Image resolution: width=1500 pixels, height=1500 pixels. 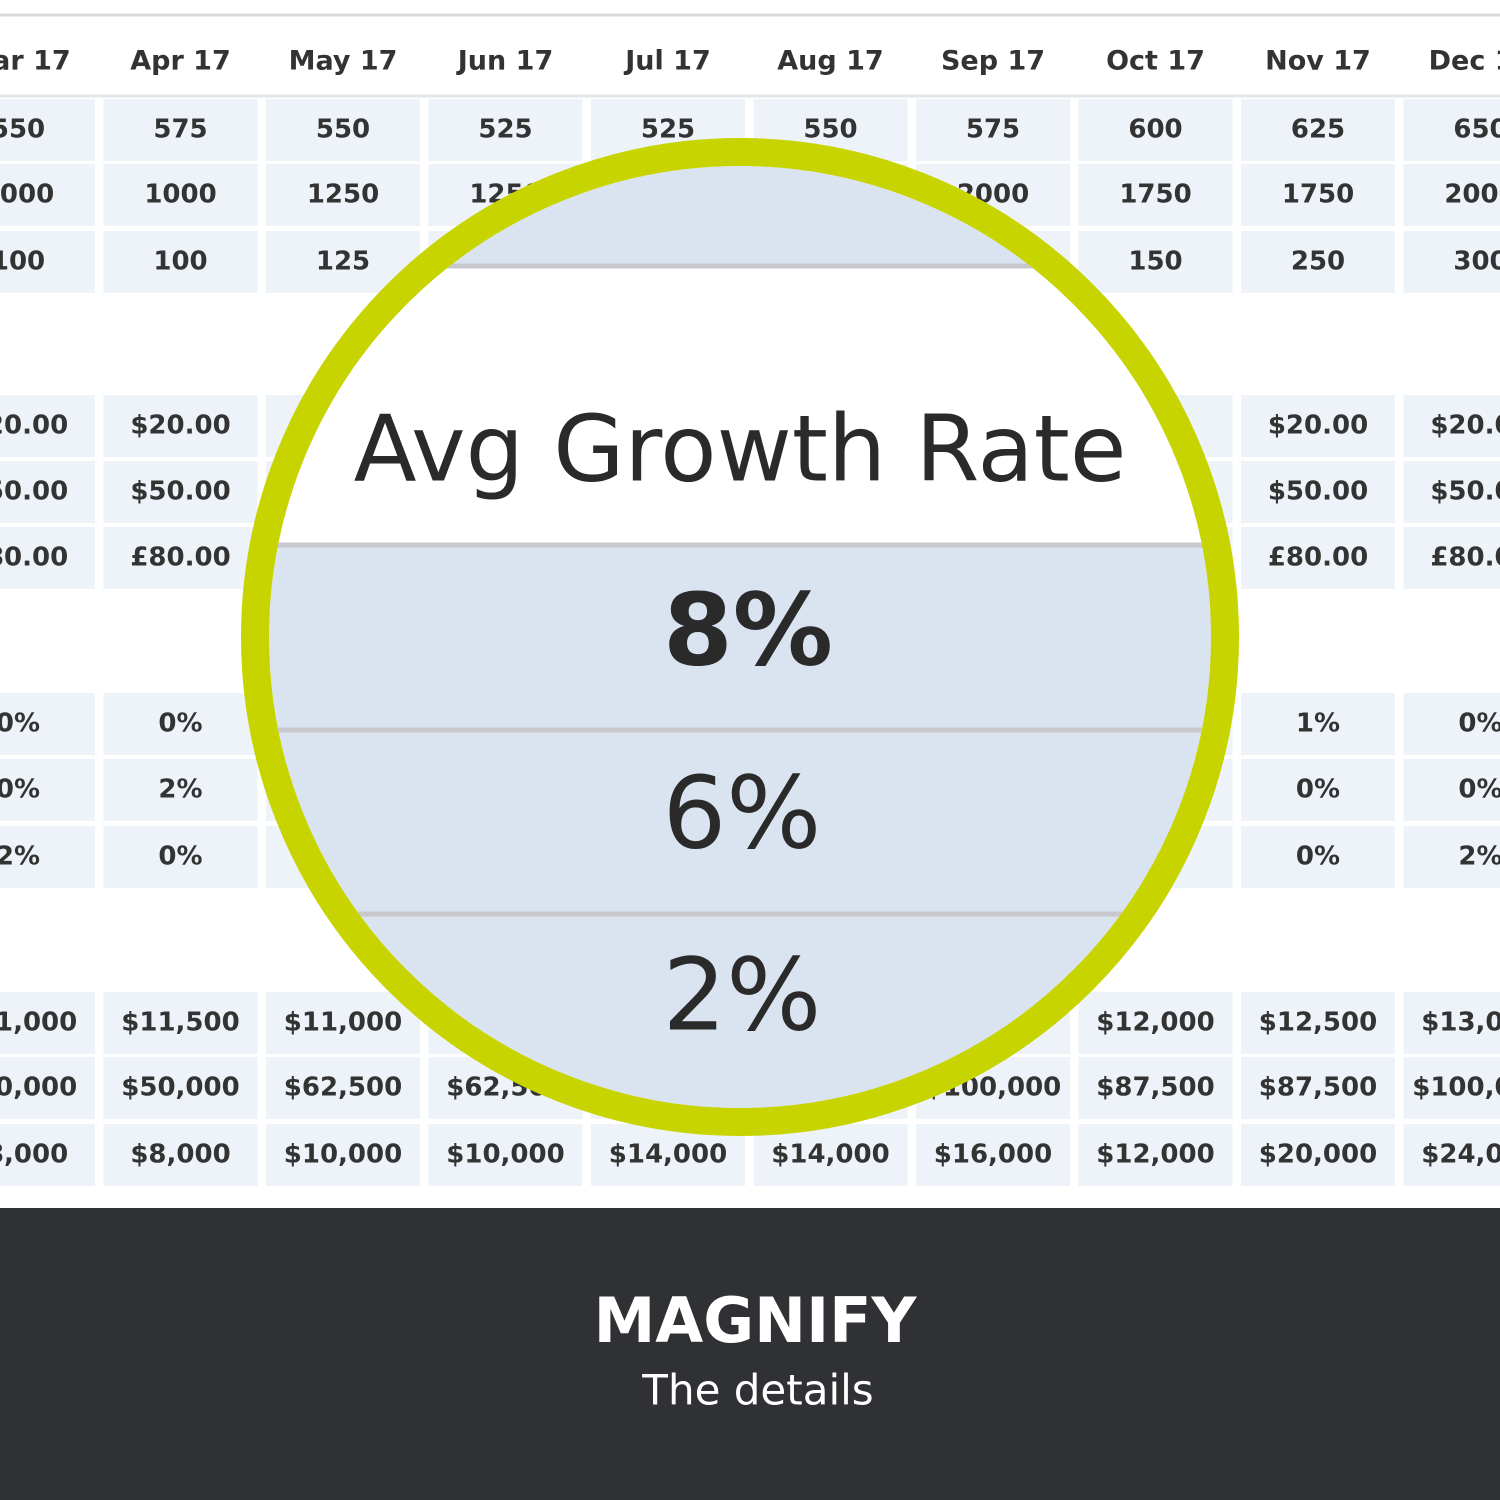 I want to click on column-header: Jun 17, so click(x=504, y=61).